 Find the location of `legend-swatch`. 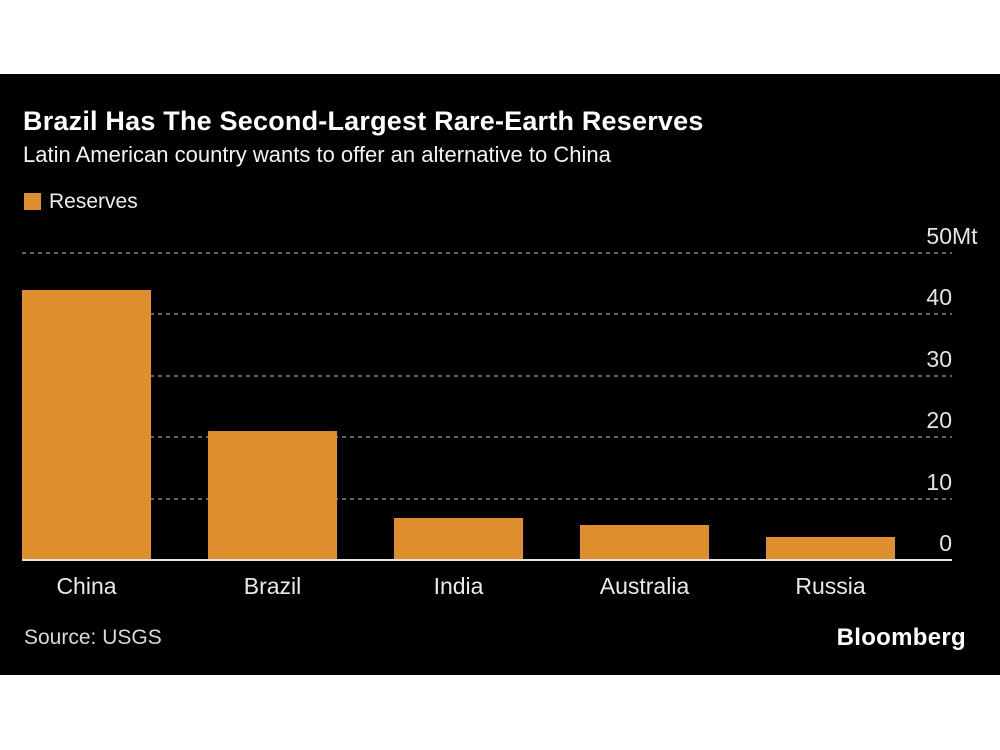

legend-swatch is located at coordinates (32, 201).